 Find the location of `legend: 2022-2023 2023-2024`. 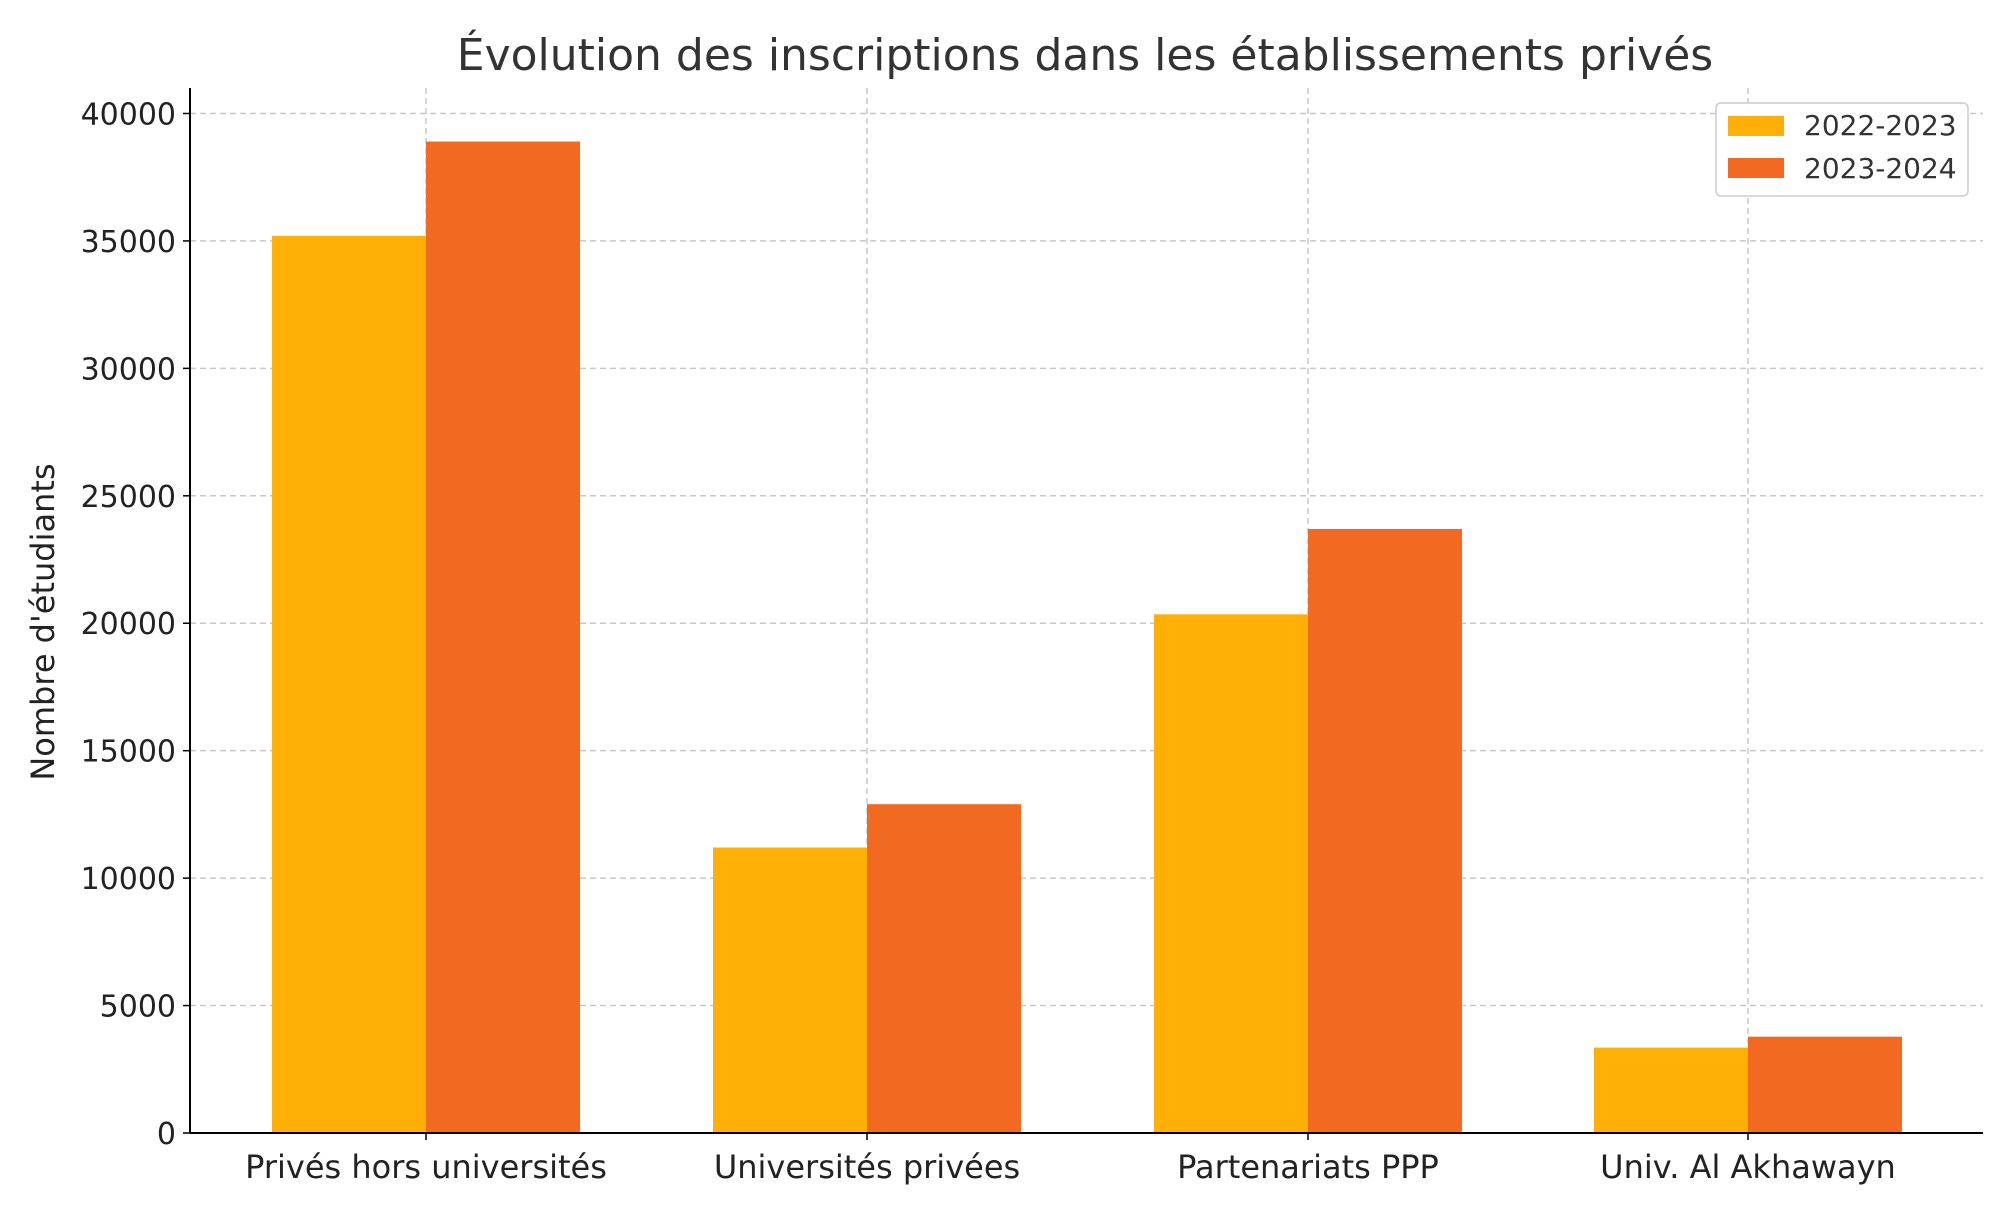

legend: 2022-2023 2023-2024 is located at coordinates (1842, 149).